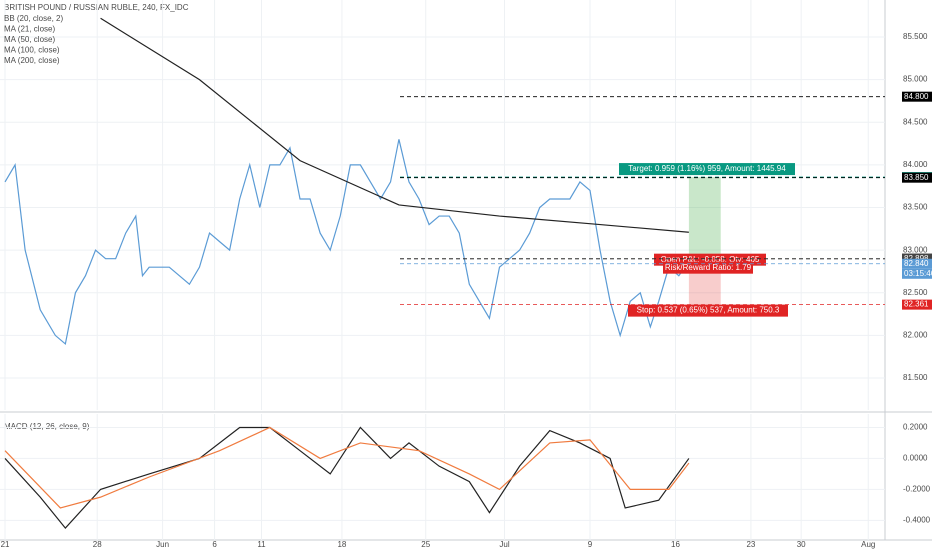 Image resolution: width=932 pixels, height=550 pixels. I want to click on position-label: Open P&L: -0.058, Qty: 465, so click(710, 259).